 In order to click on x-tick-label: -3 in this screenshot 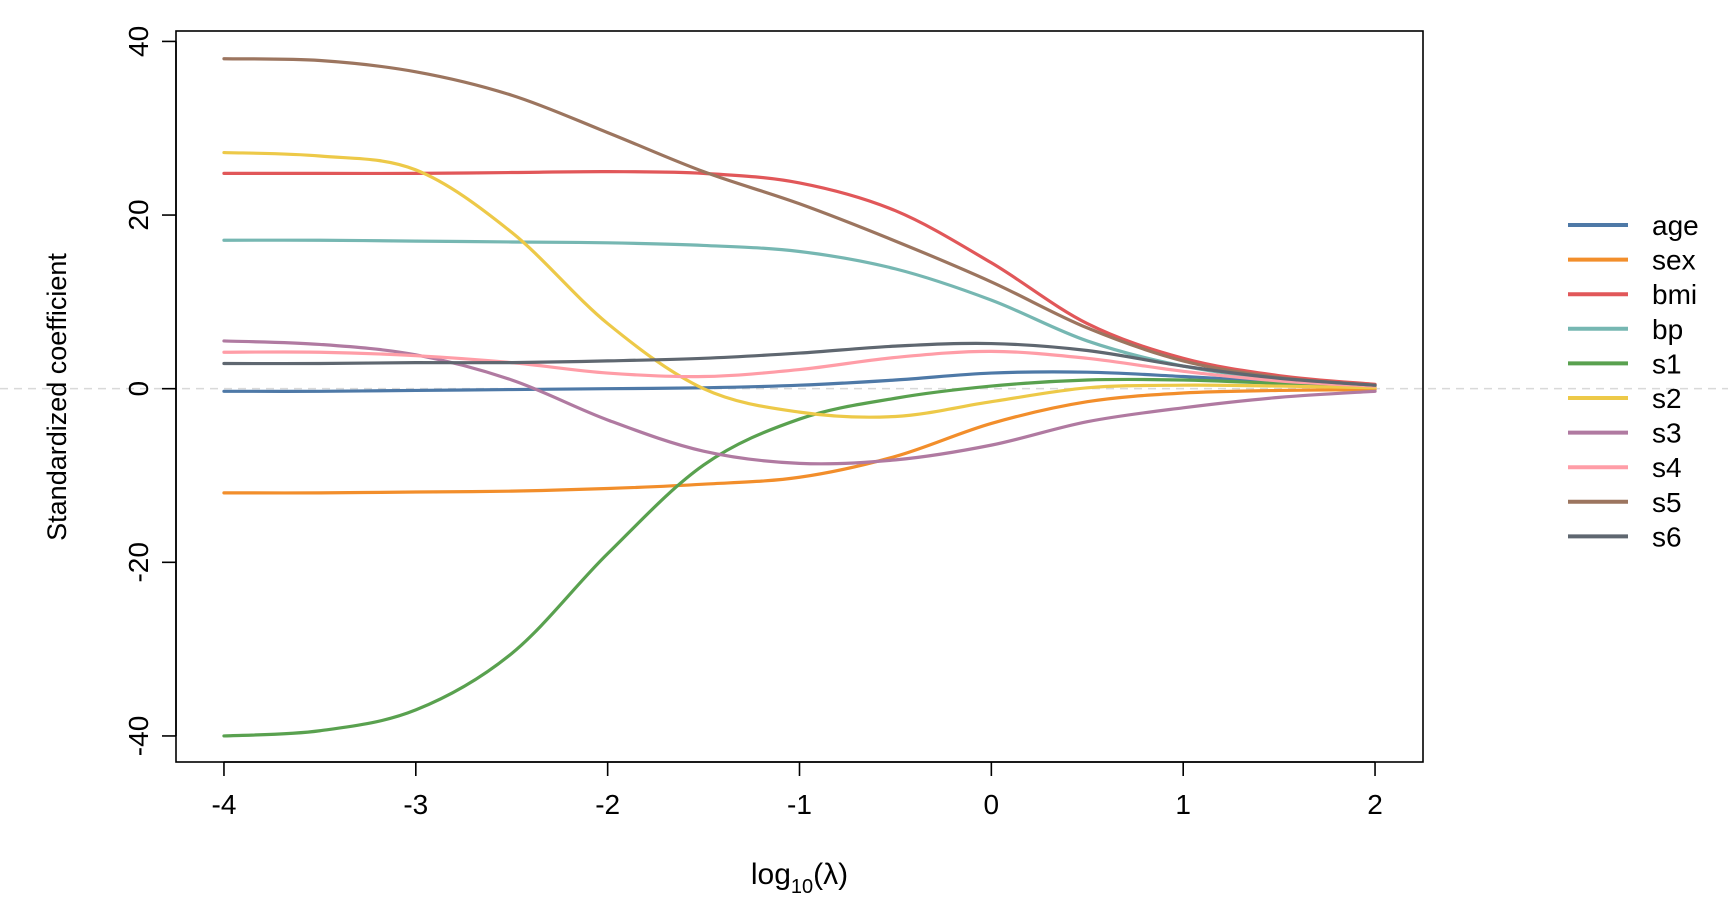, I will do `click(415, 804)`.